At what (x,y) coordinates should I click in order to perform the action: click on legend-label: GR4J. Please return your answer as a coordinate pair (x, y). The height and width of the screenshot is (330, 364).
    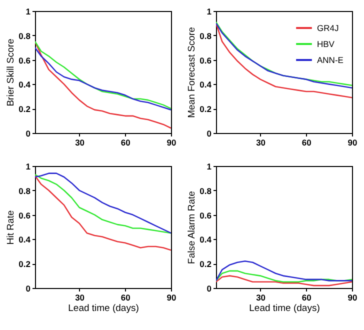
    Looking at the image, I should click on (328, 28).